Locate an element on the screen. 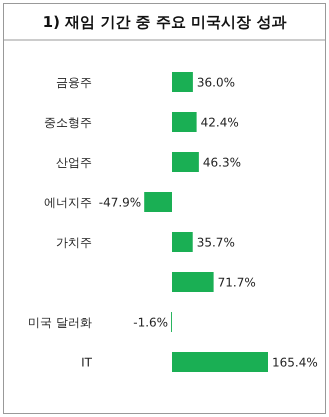  y-tick-label: 금융주 is located at coordinates (74, 83).